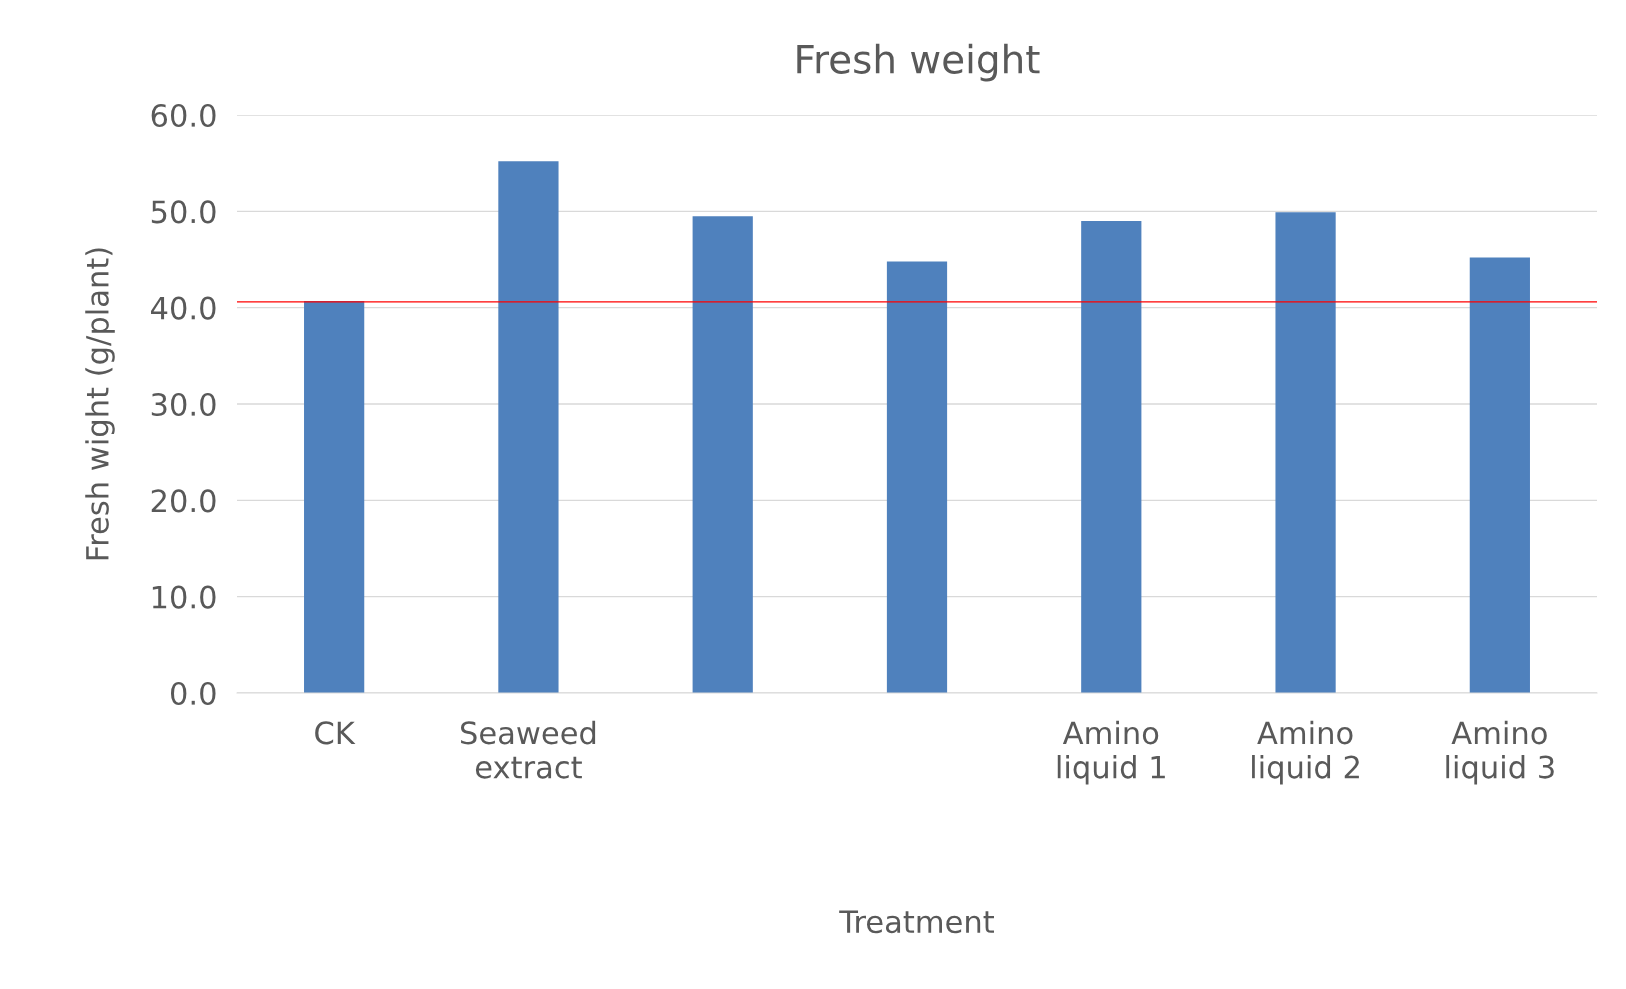 Image resolution: width=1626 pixels, height=989 pixels. What do you see at coordinates (183, 501) in the screenshot?
I see `y-tick-label: 20.0` at bounding box center [183, 501].